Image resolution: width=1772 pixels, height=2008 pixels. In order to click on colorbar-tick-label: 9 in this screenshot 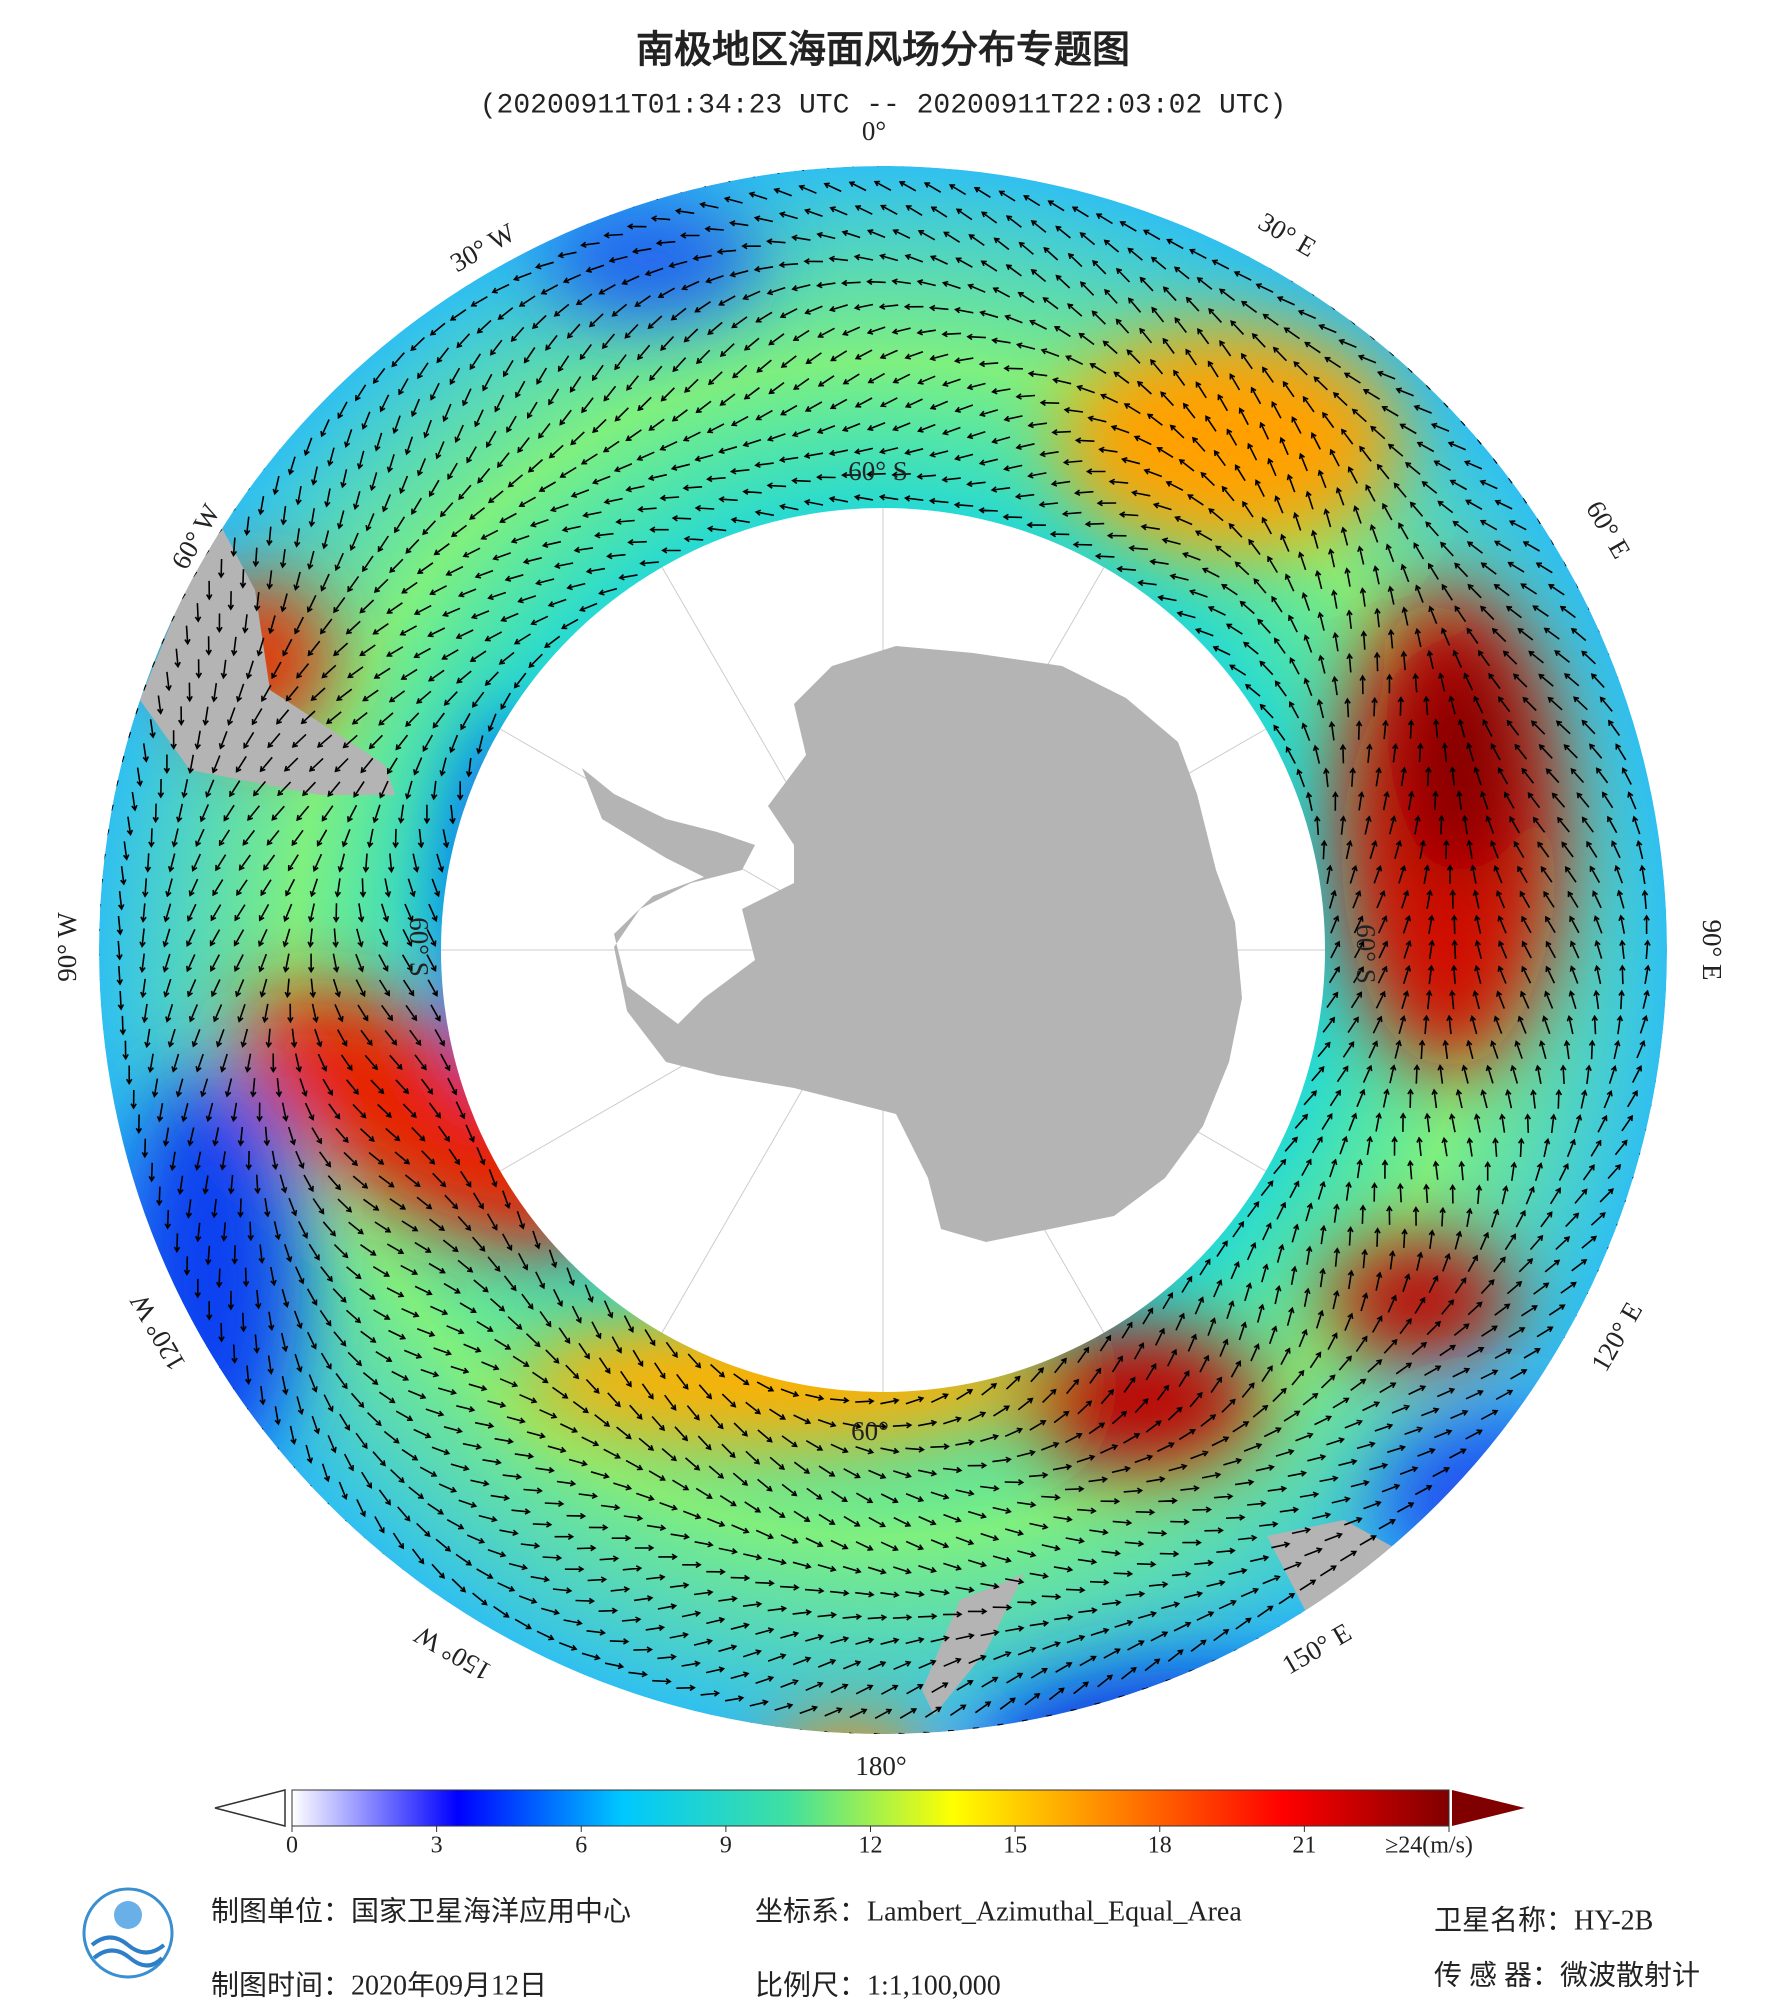, I will do `click(726, 1846)`.